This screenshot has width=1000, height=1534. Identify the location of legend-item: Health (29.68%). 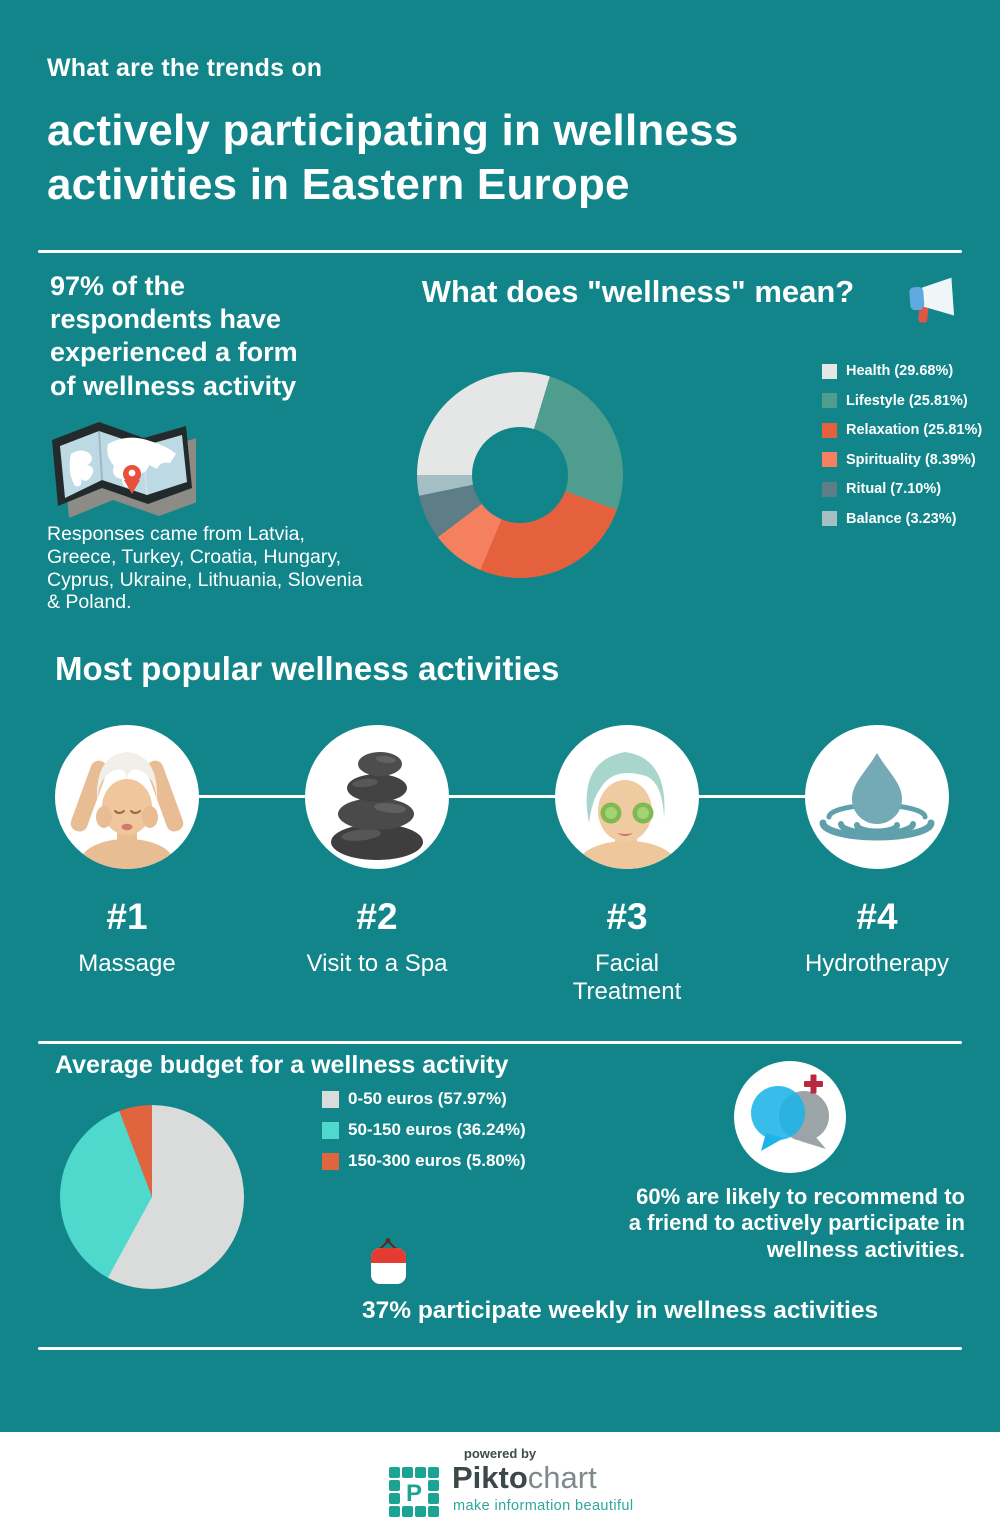
(902, 371).